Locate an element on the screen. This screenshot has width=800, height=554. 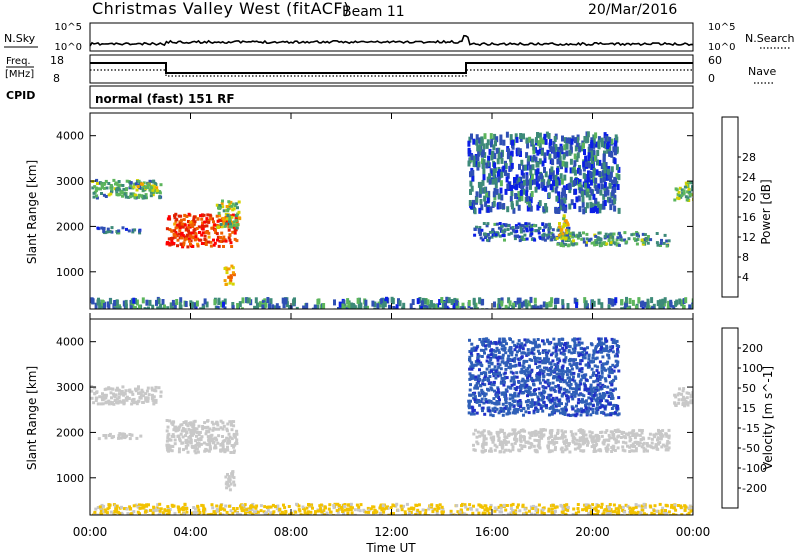
colorbar-tick-label: 28 is located at coordinates (749, 157).